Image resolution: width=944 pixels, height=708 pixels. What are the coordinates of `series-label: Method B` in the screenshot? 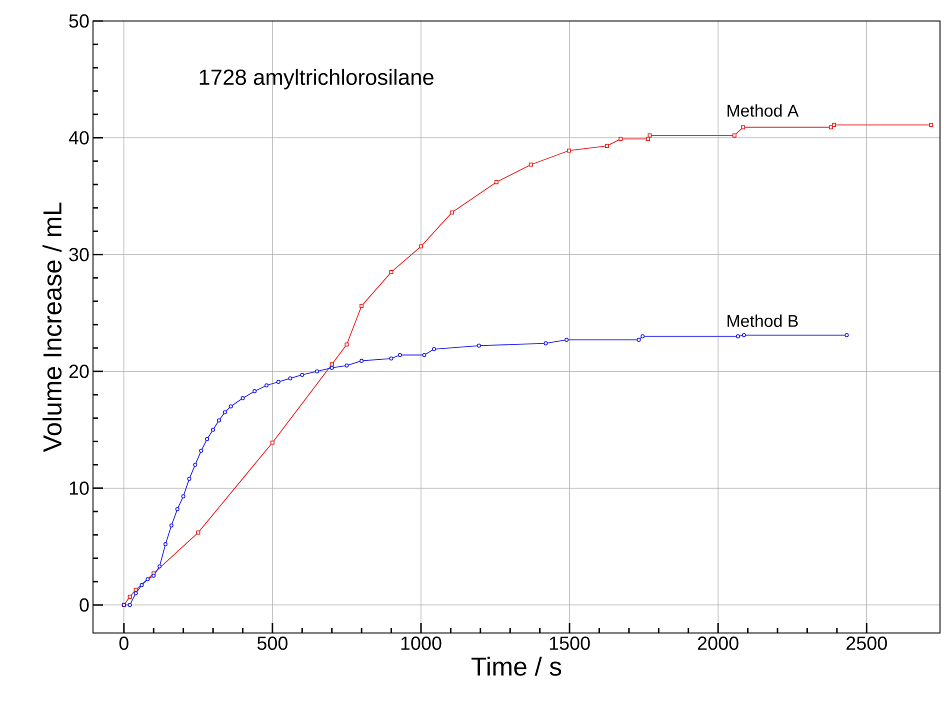 It's located at (763, 320).